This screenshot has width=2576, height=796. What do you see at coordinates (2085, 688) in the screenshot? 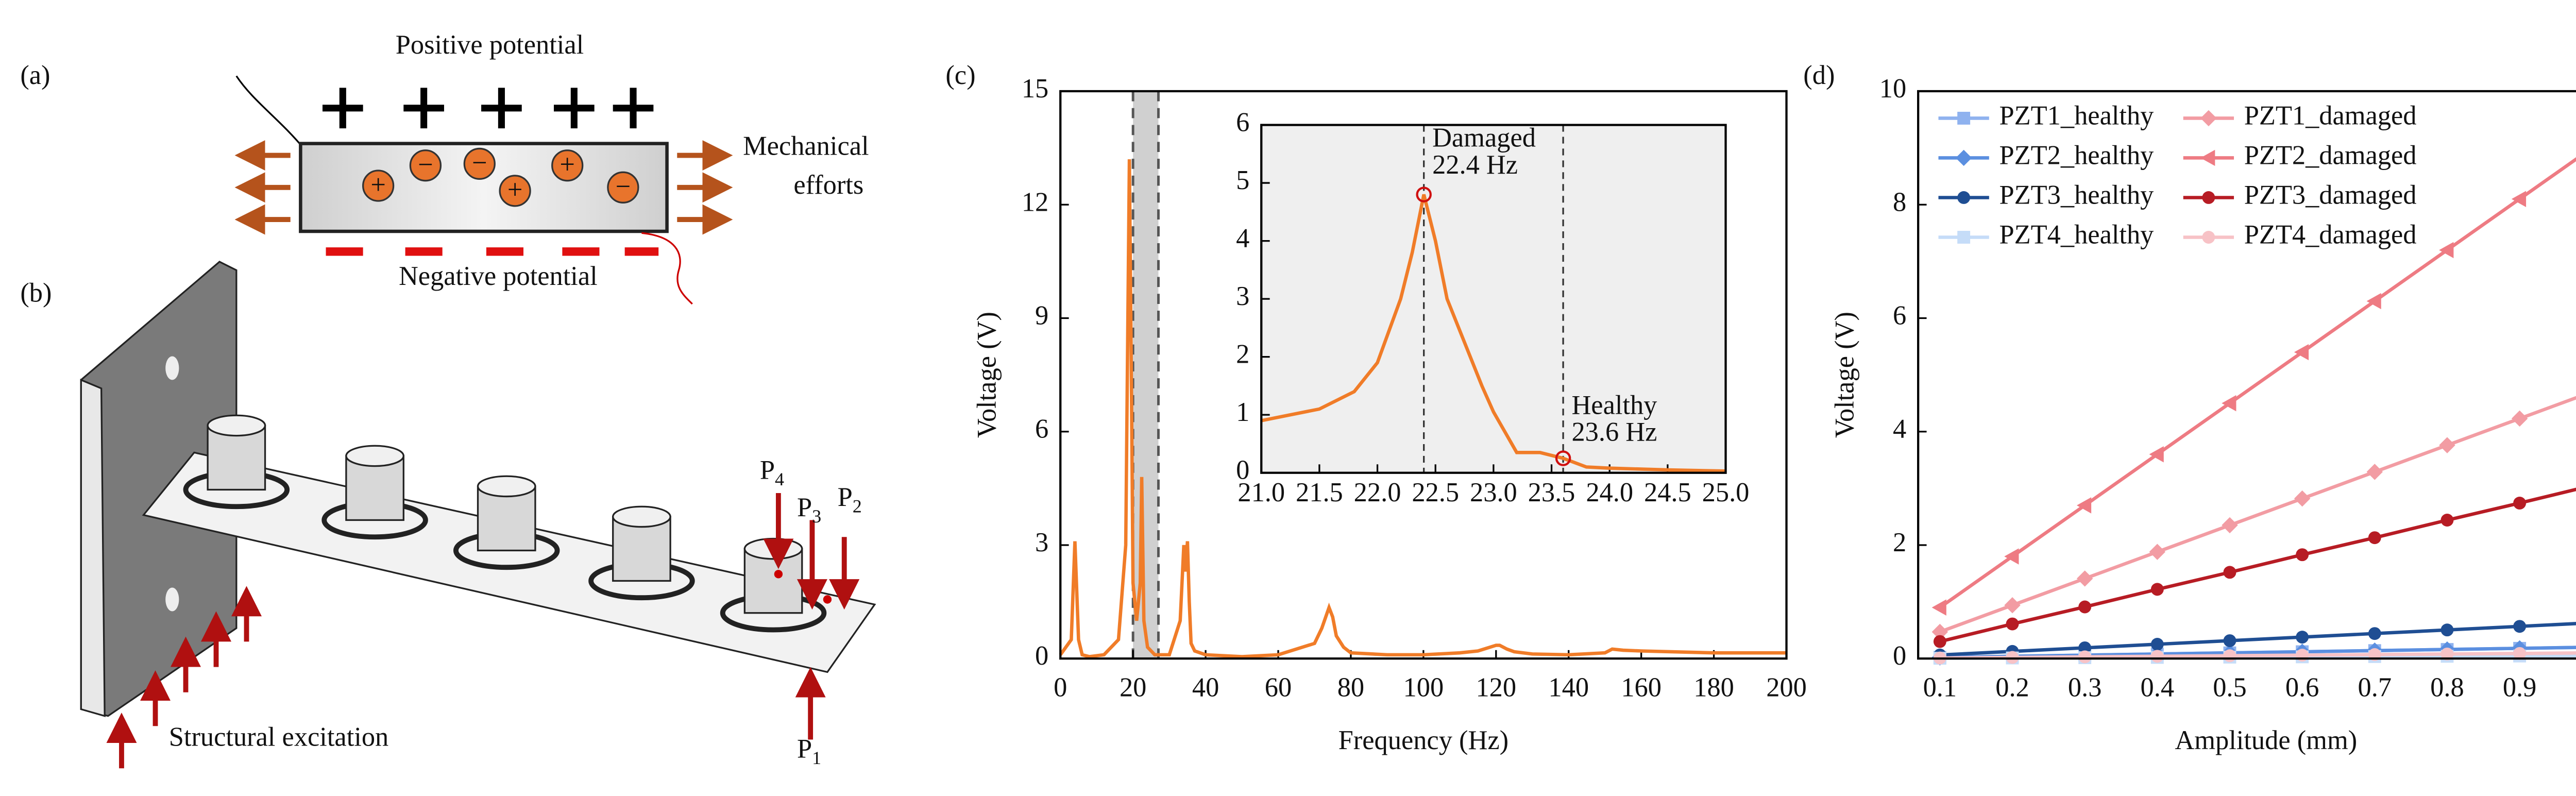
I see `x-tick-label: 0.3` at bounding box center [2085, 688].